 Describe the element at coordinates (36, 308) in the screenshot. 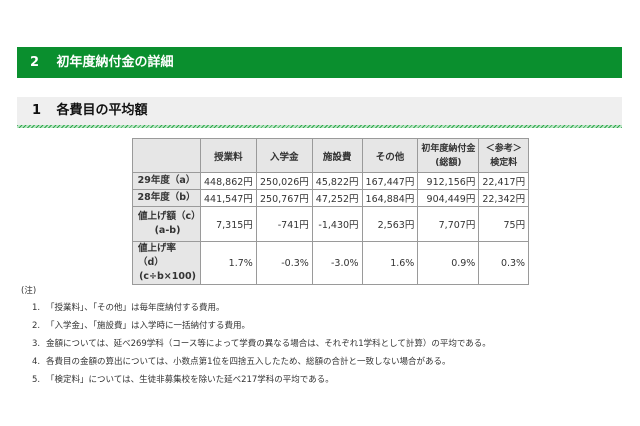

I see `note-number: 1.` at that location.